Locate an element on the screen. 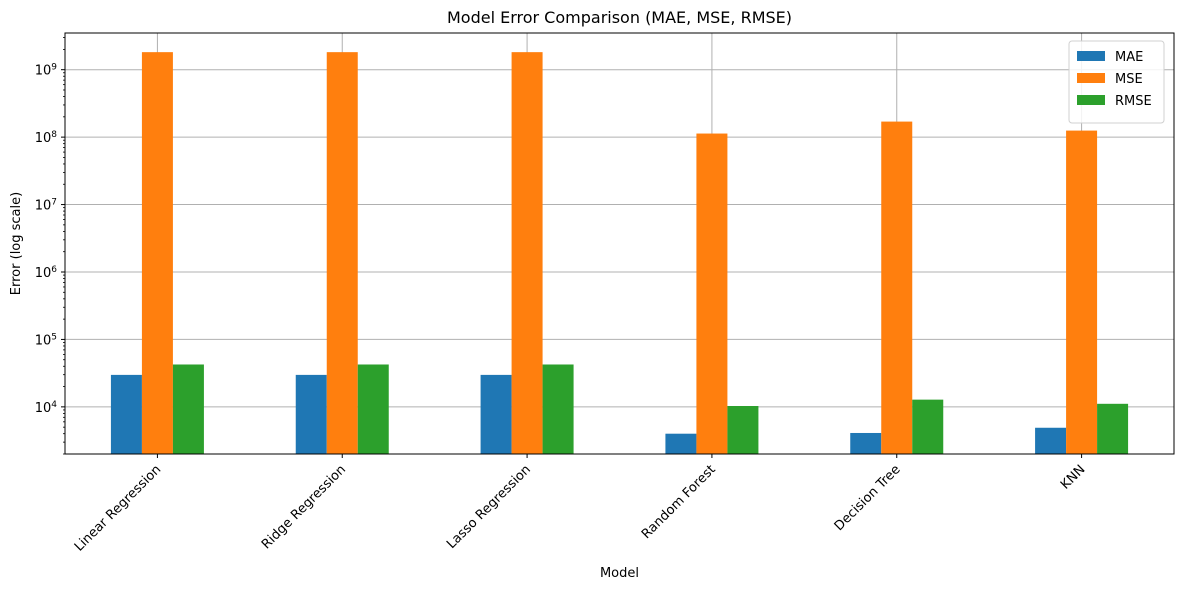 This screenshot has height=590, width=1189. legend: MAE MSE RMSE is located at coordinates (1116, 82).